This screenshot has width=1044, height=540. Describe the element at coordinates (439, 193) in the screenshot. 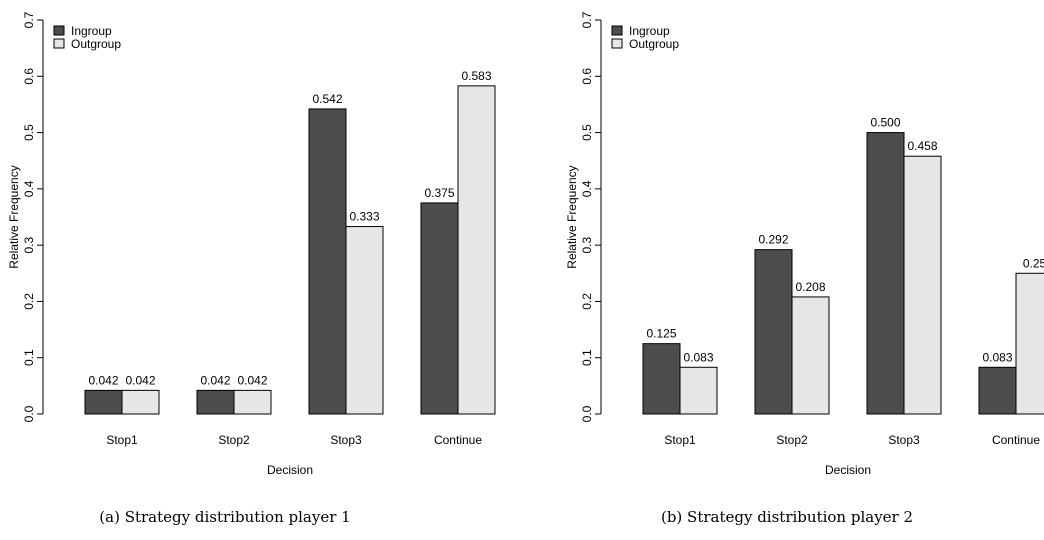

I see `bar-value-label: 0.375` at that location.